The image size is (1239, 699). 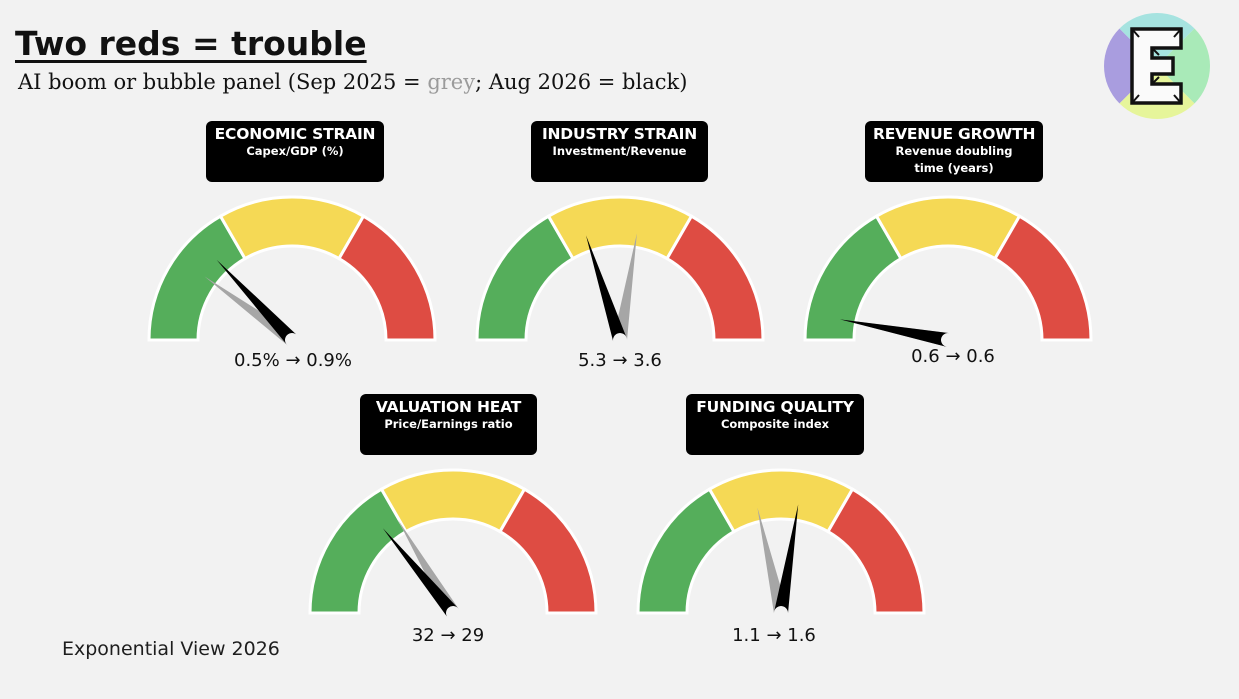 I want to click on gauge-label: ECONOMIC STRAIN Capex/GDP (%), so click(x=295, y=151).